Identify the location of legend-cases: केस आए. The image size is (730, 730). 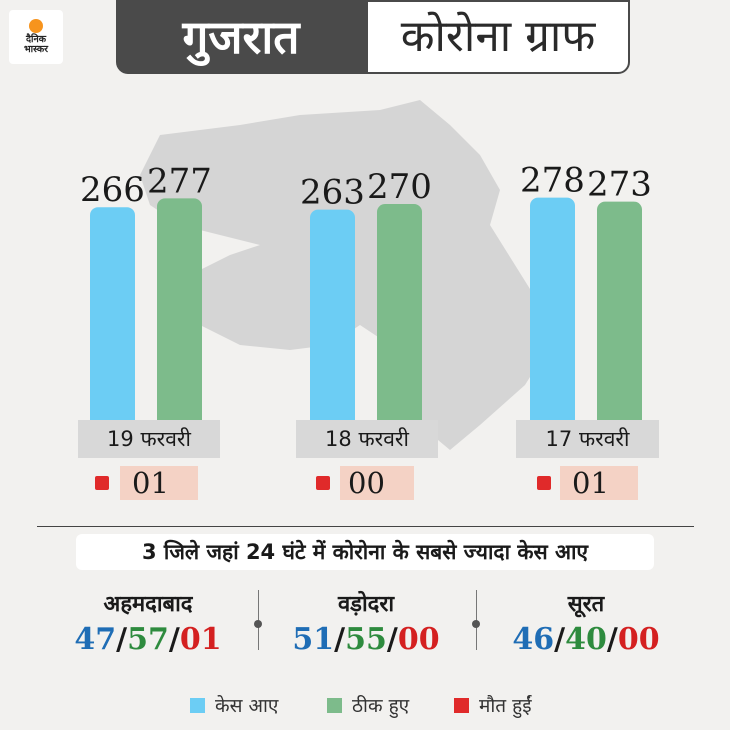
(234, 705).